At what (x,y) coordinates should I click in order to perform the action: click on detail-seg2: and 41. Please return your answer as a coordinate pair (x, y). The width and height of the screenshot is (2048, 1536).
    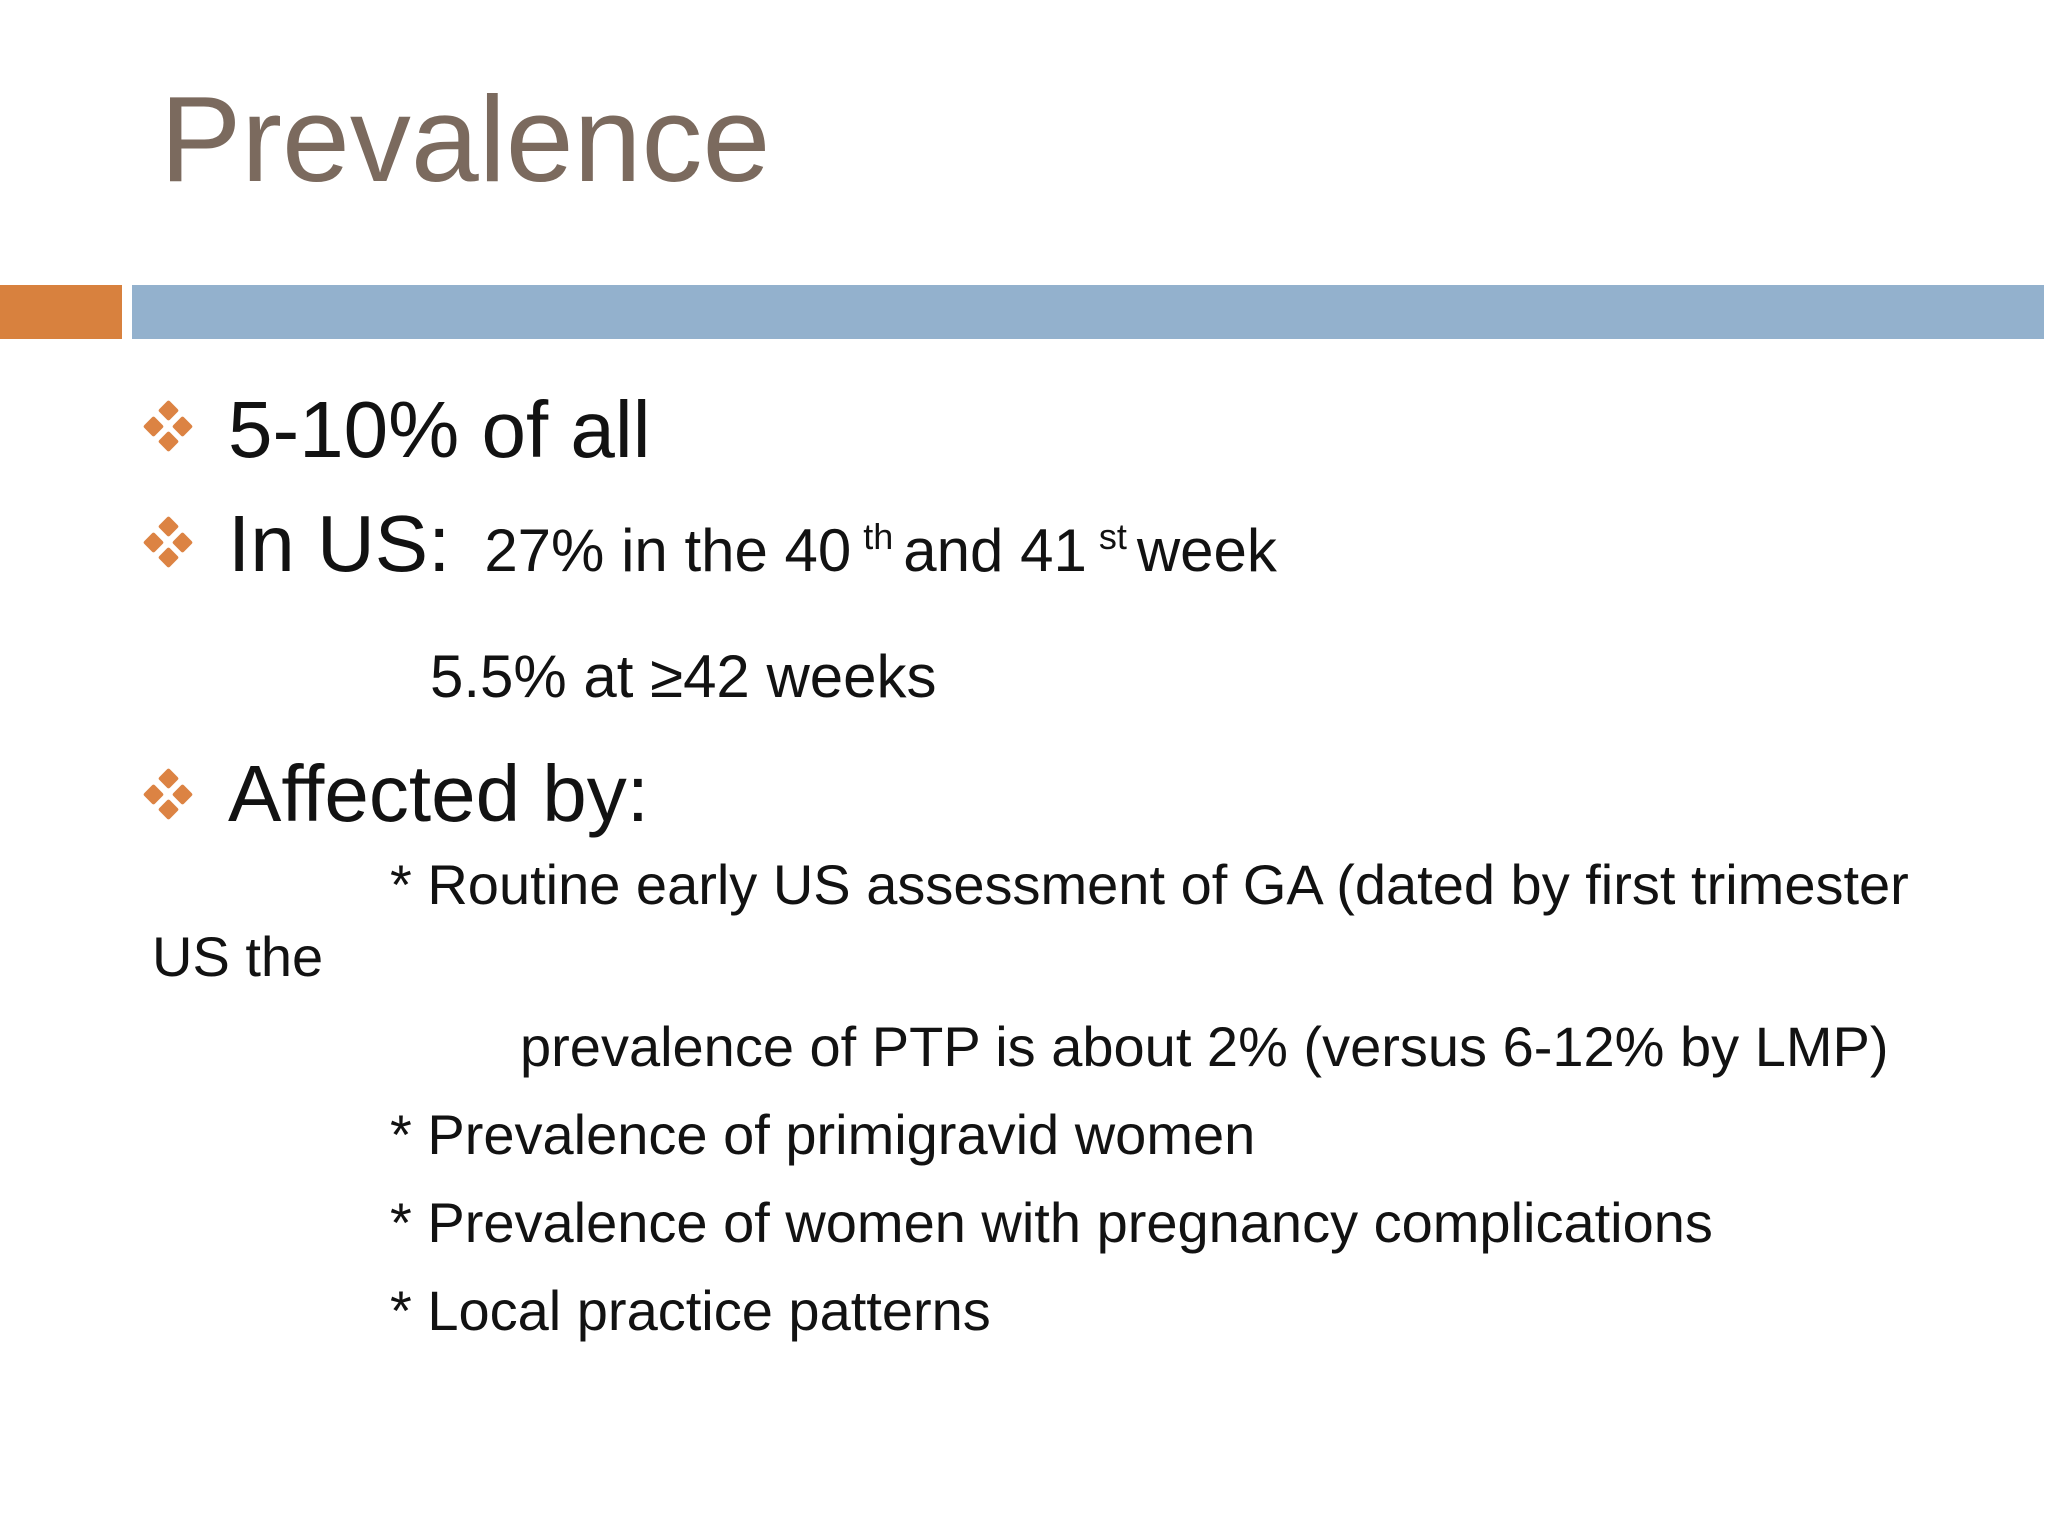
    Looking at the image, I should click on (995, 550).